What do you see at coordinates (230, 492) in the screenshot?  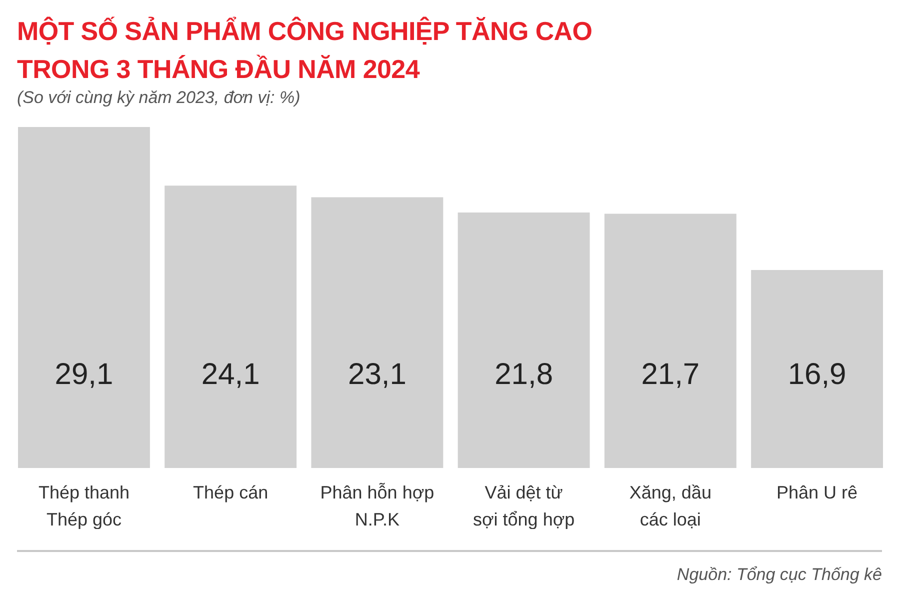 I see `x-tick-label: Thép cán` at bounding box center [230, 492].